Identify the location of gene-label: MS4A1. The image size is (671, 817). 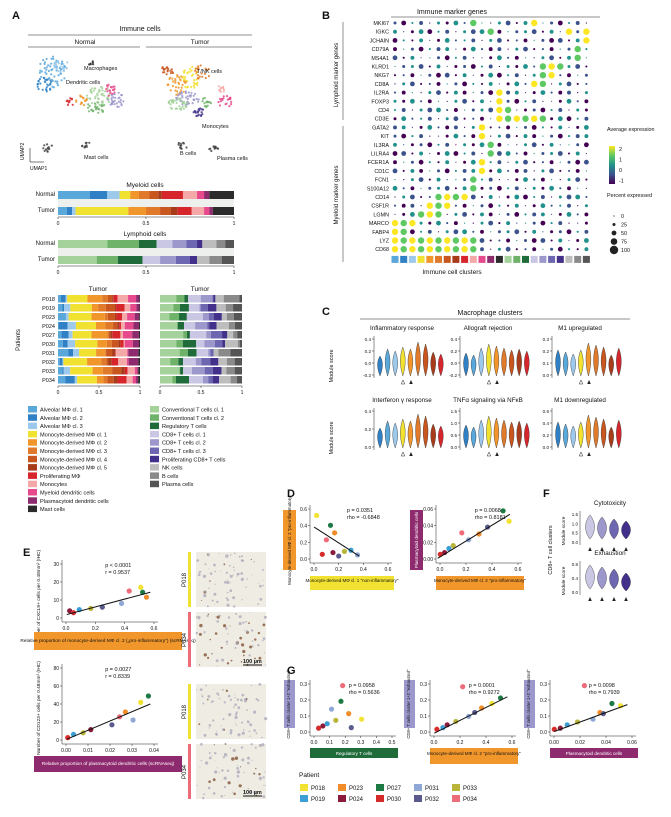
(380, 59).